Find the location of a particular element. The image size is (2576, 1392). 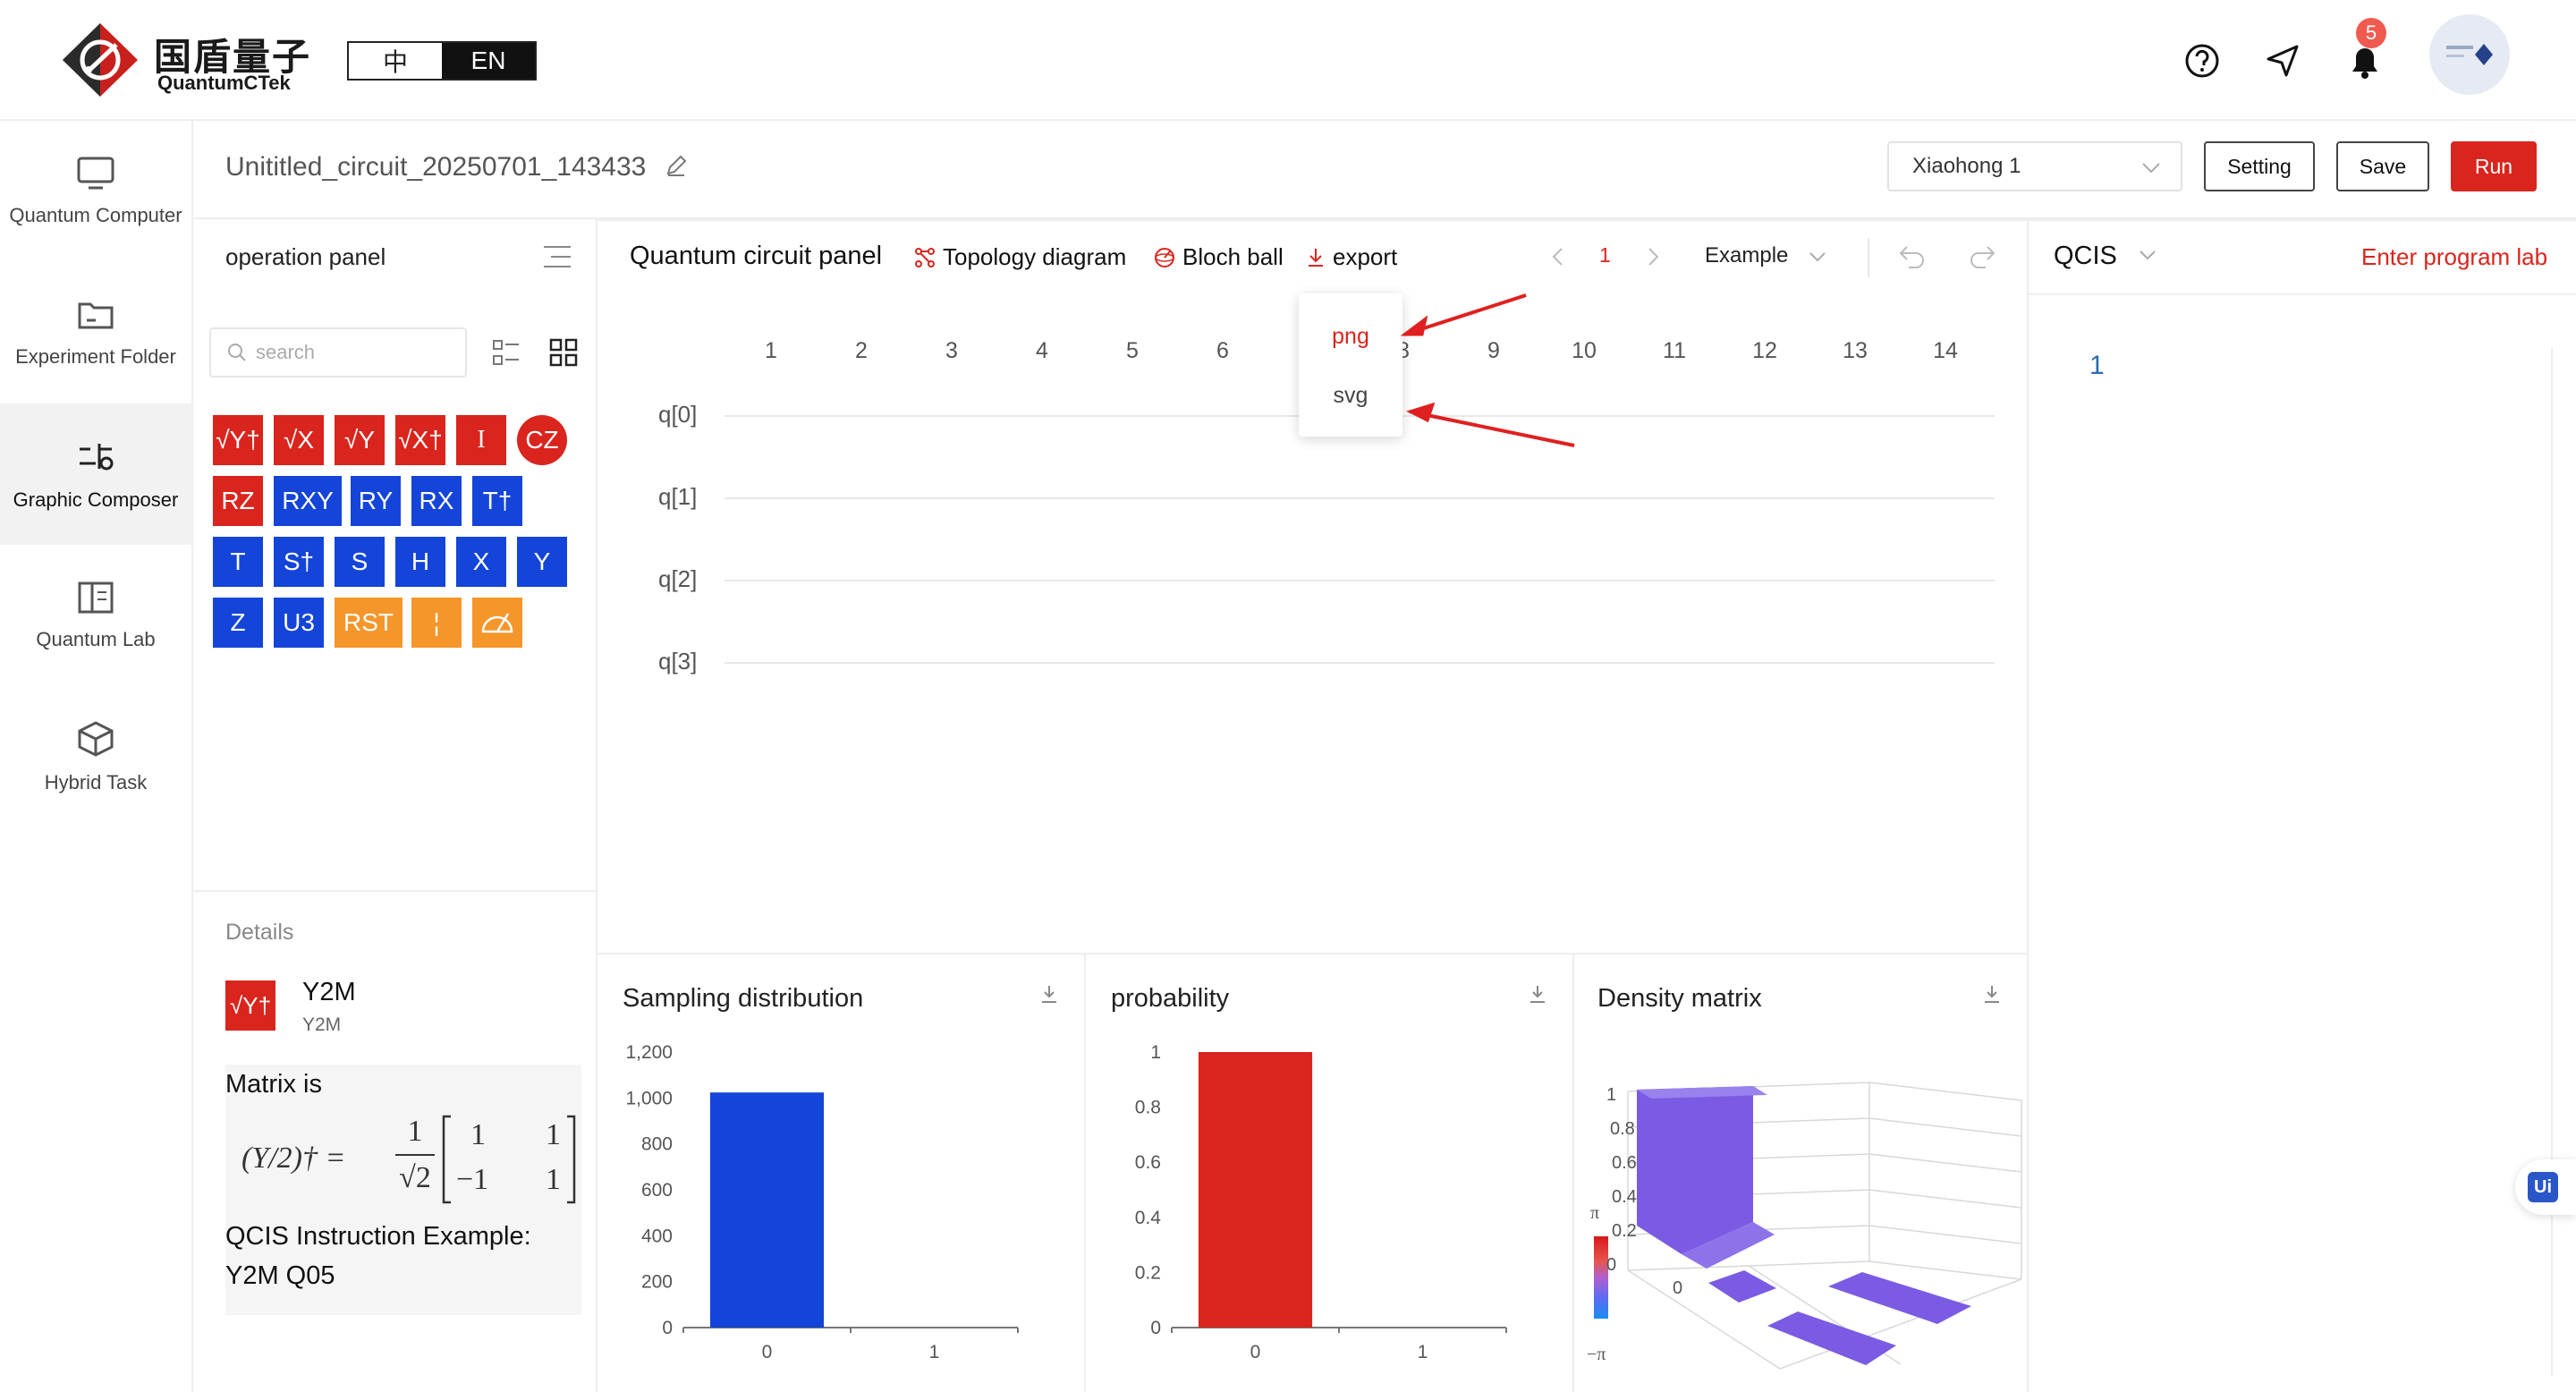

z-tick: 0.8 is located at coordinates (1622, 1129).